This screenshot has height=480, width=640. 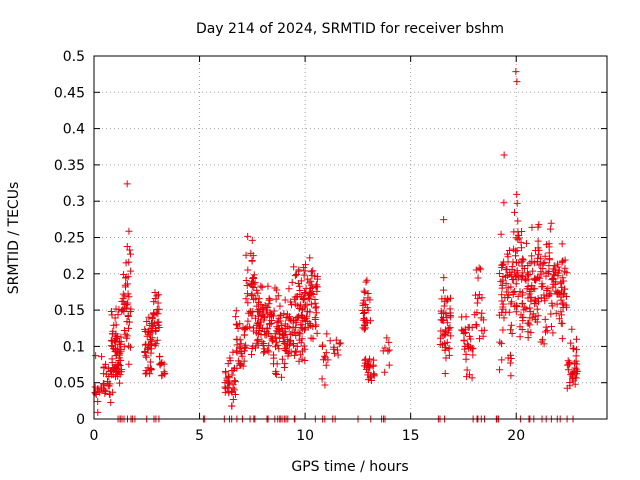 I want to click on x-tick-label: 20, so click(x=516, y=436).